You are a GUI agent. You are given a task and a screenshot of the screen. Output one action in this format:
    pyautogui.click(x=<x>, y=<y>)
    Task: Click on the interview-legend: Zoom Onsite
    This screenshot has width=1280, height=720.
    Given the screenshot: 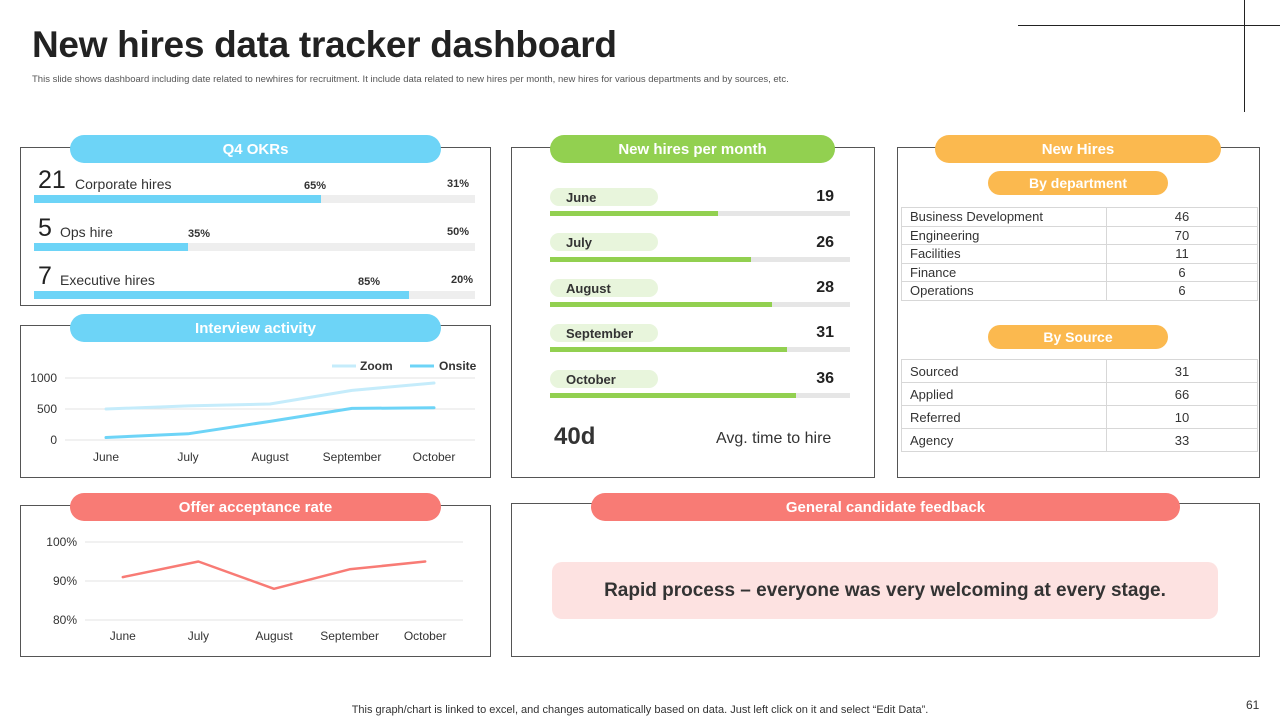 What is the action you would take?
    pyautogui.click(x=404, y=366)
    